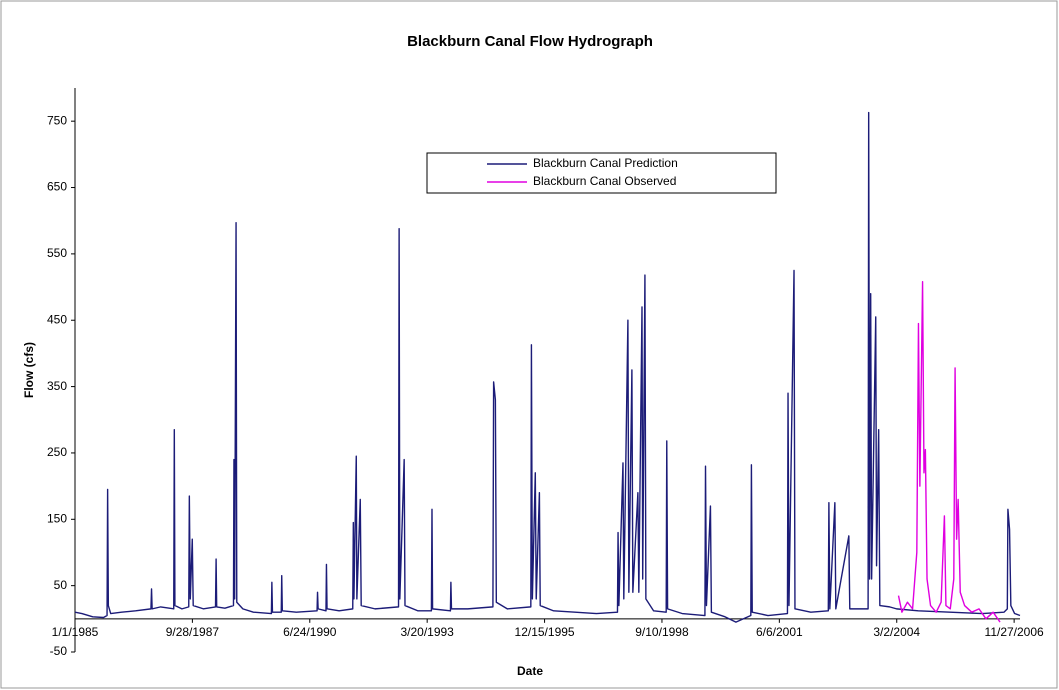 The width and height of the screenshot is (1059, 690). Describe the element at coordinates (61, 585) in the screenshot. I see `y-tick-label: 50` at that location.